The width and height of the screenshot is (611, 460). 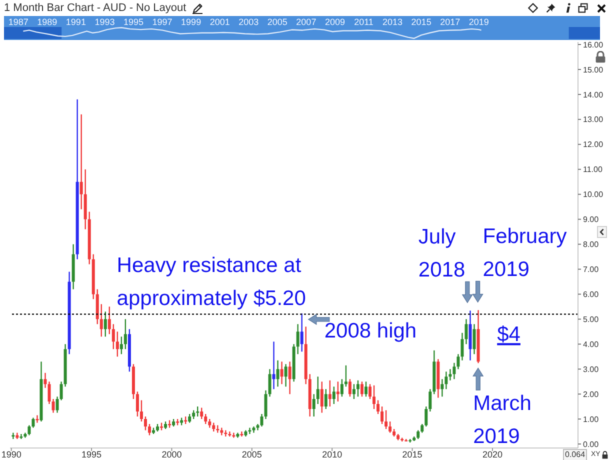 What do you see at coordinates (593, 195) in the screenshot?
I see `y-tick-label: 10.00` at bounding box center [593, 195].